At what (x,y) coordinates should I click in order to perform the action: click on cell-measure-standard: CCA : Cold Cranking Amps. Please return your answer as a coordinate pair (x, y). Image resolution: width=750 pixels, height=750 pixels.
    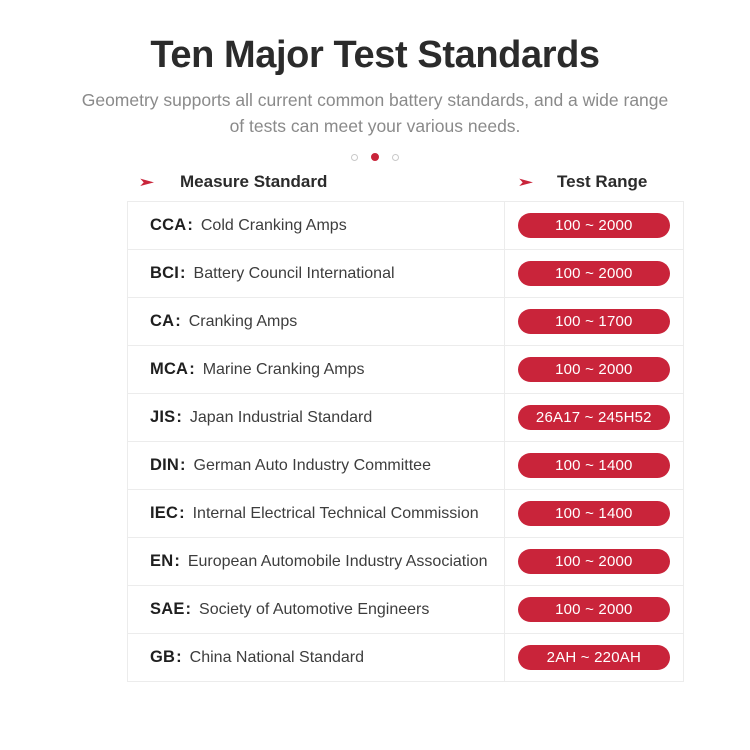
    Looking at the image, I should click on (316, 225).